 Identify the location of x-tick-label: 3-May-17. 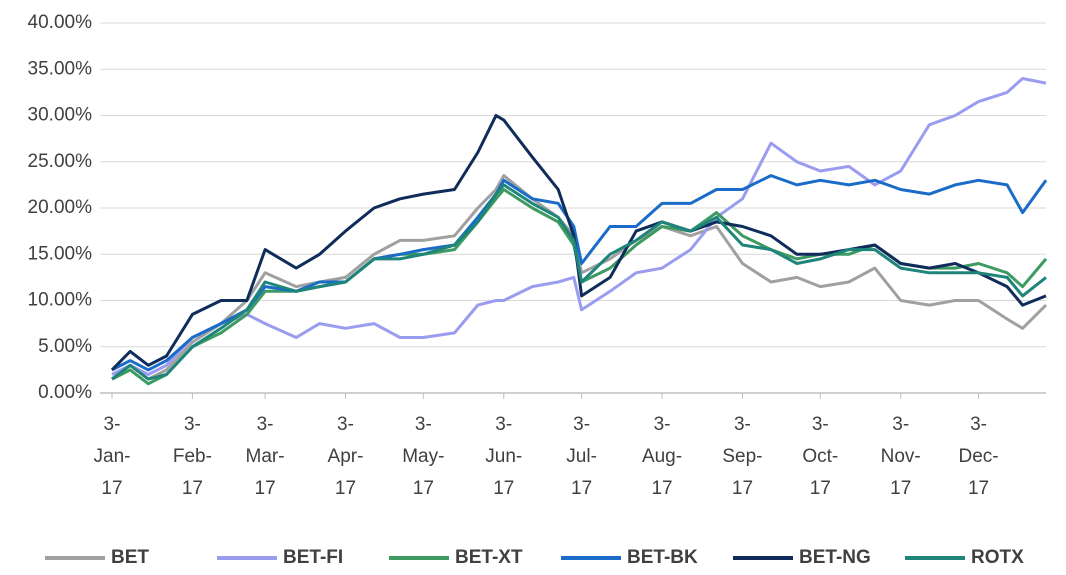
(423, 456).